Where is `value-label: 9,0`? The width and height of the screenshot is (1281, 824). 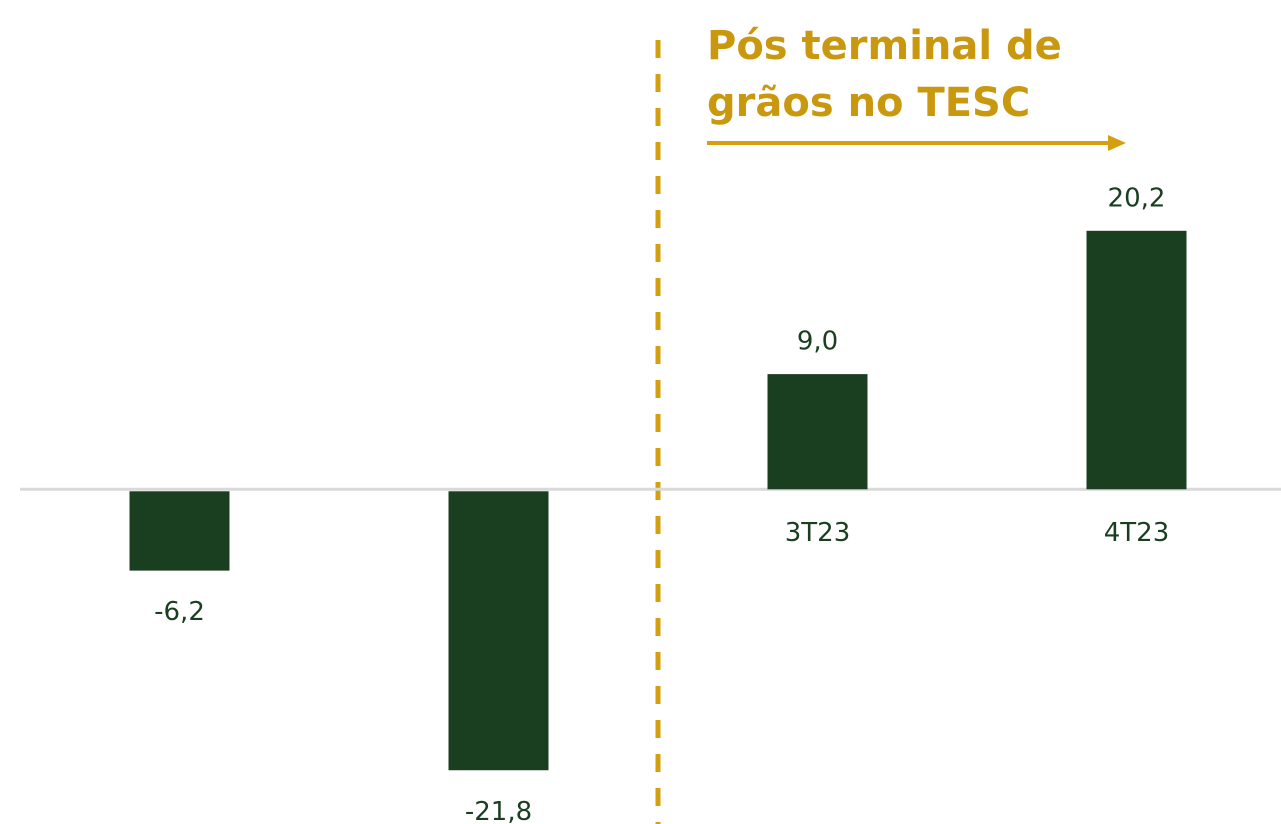
value-label: 9,0 is located at coordinates (817, 342).